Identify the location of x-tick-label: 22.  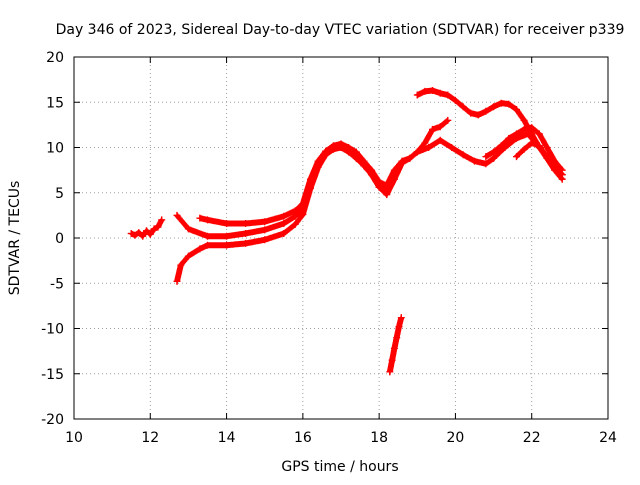
(532, 438).